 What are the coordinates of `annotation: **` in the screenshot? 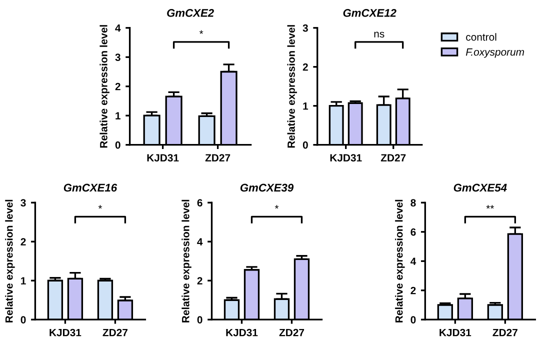 It's located at (490, 207).